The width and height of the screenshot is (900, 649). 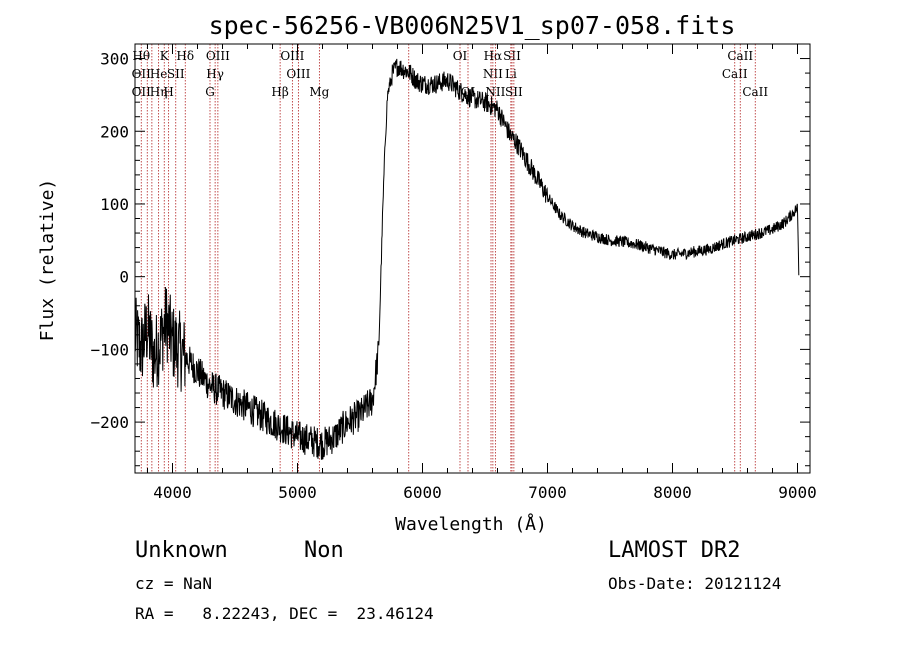 What do you see at coordinates (109, 422) in the screenshot?
I see `y-tick-label: −200` at bounding box center [109, 422].